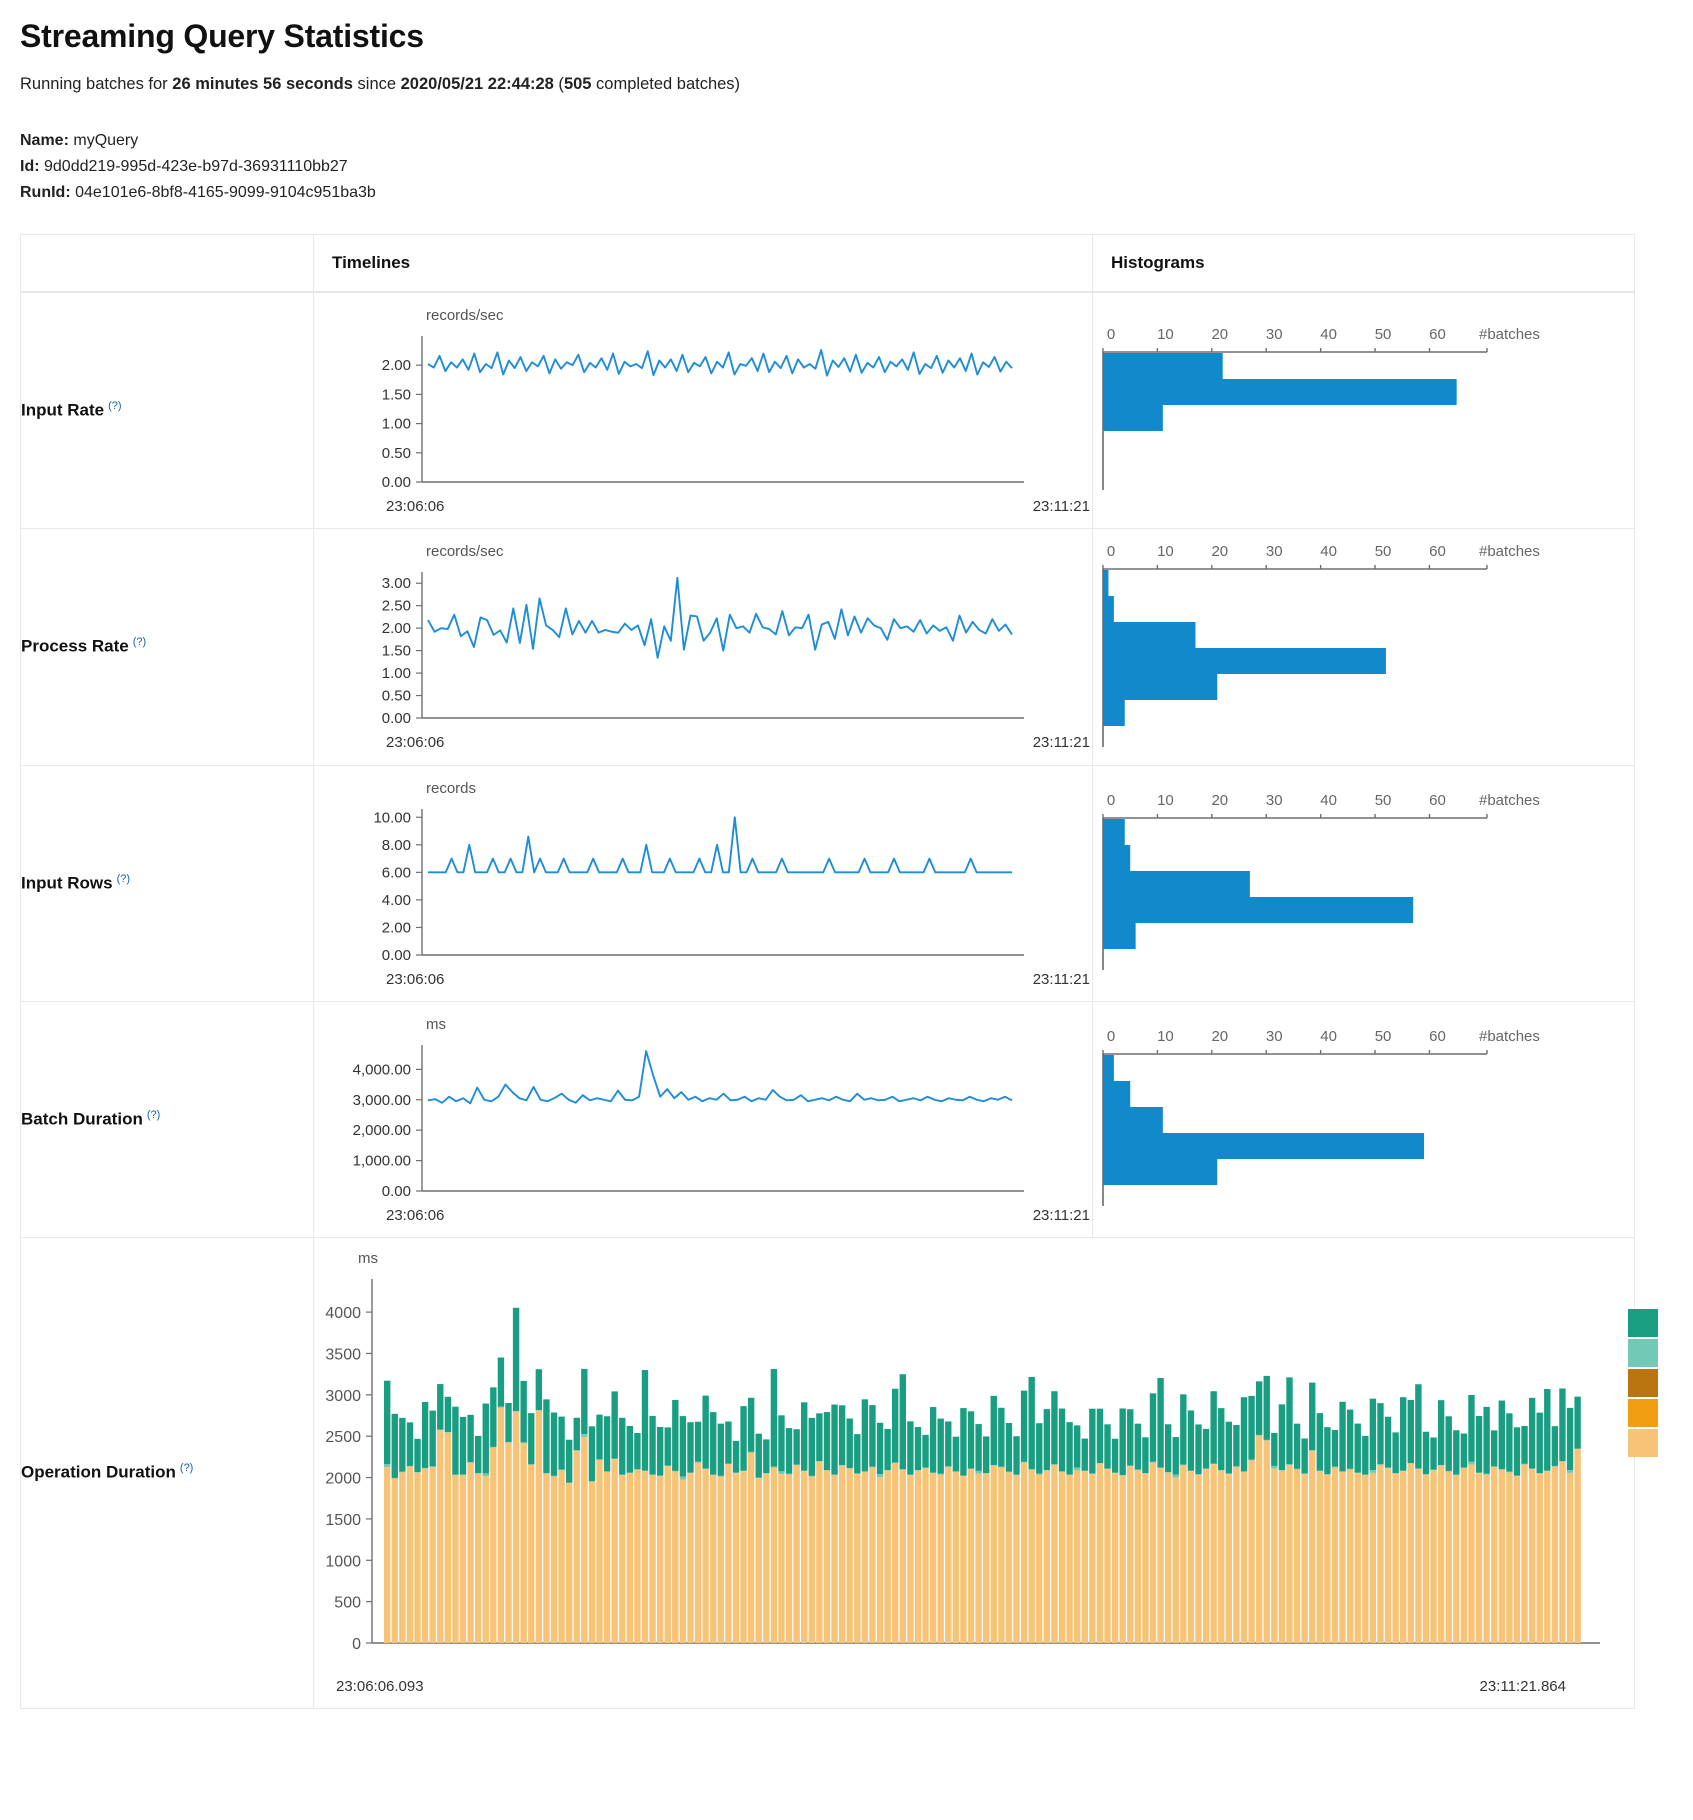  What do you see at coordinates (82, 1119) in the screenshot?
I see `row-label-text: Batch Duration` at bounding box center [82, 1119].